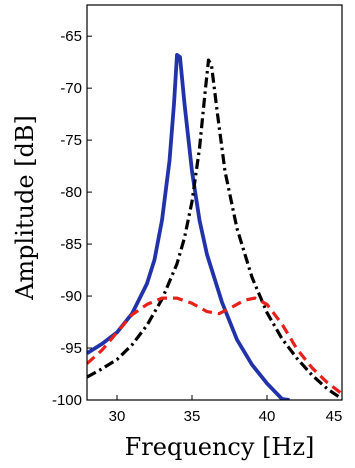  I want to click on y-tick-label: -95, so click(71, 348).